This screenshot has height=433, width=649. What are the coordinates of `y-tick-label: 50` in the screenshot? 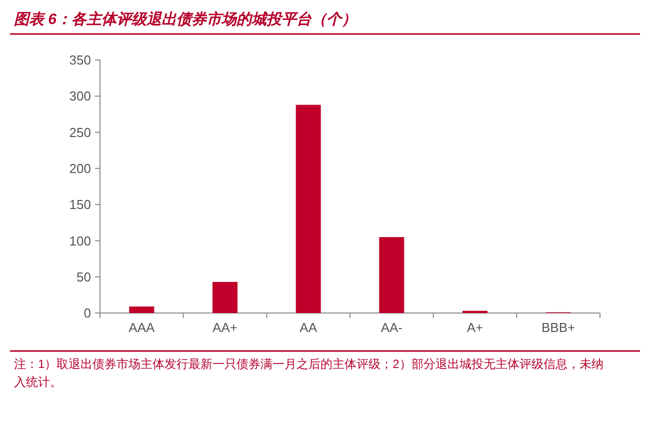 It's located at (83, 276).